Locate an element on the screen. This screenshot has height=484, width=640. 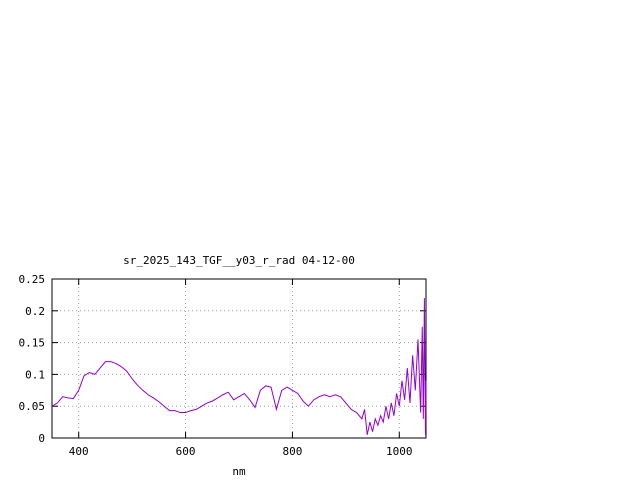
x-tick-label: 800 is located at coordinates (292, 451).